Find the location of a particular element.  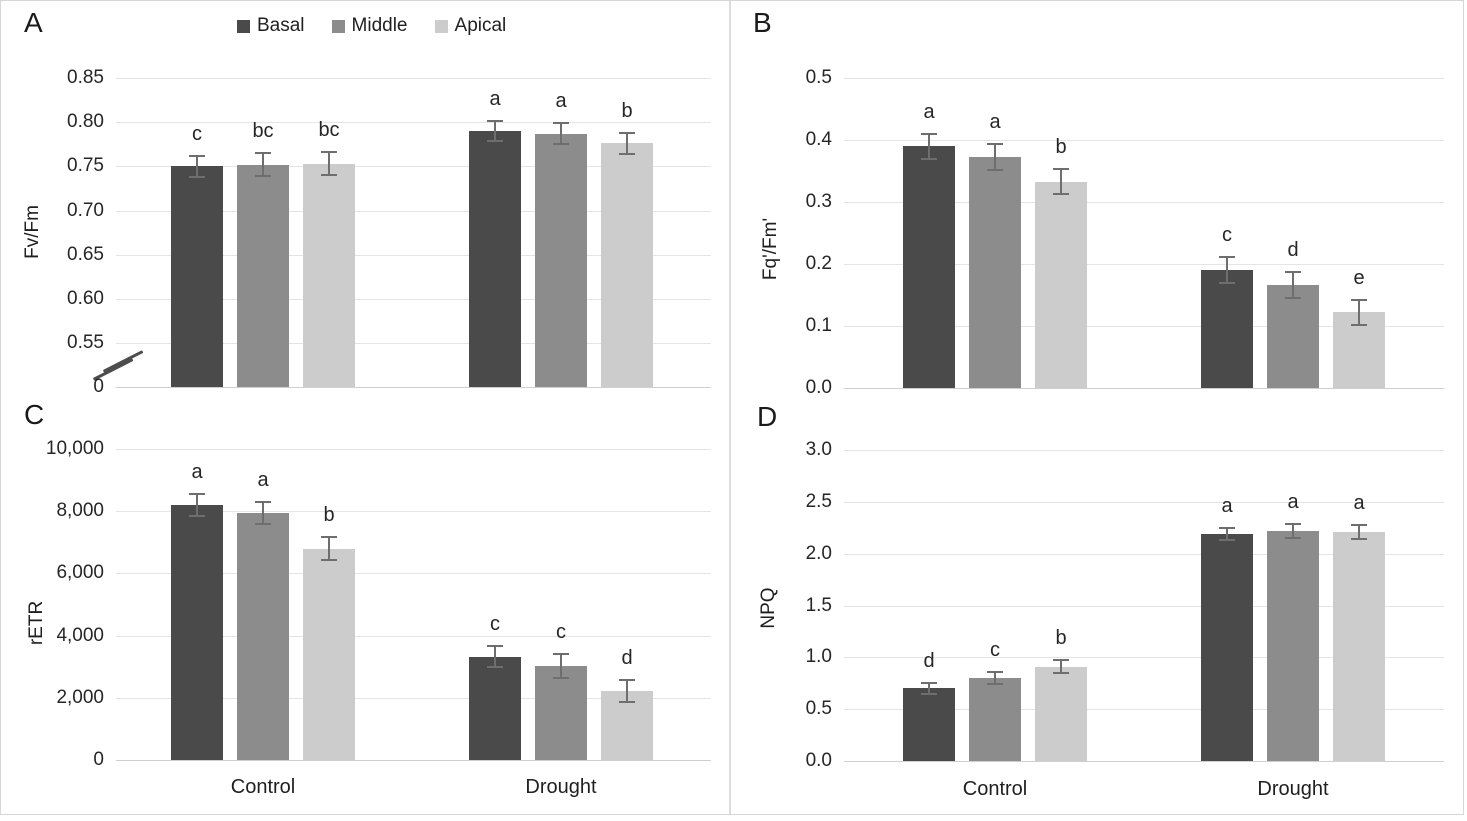

y-tick-label: 0 is located at coordinates (98, 759).